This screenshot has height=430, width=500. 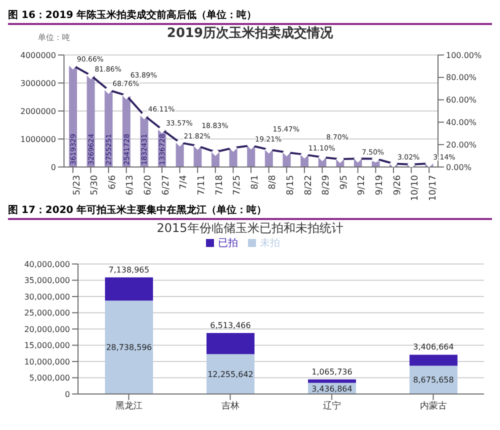 I want to click on x-tick-label: 8/22, so click(x=309, y=185).